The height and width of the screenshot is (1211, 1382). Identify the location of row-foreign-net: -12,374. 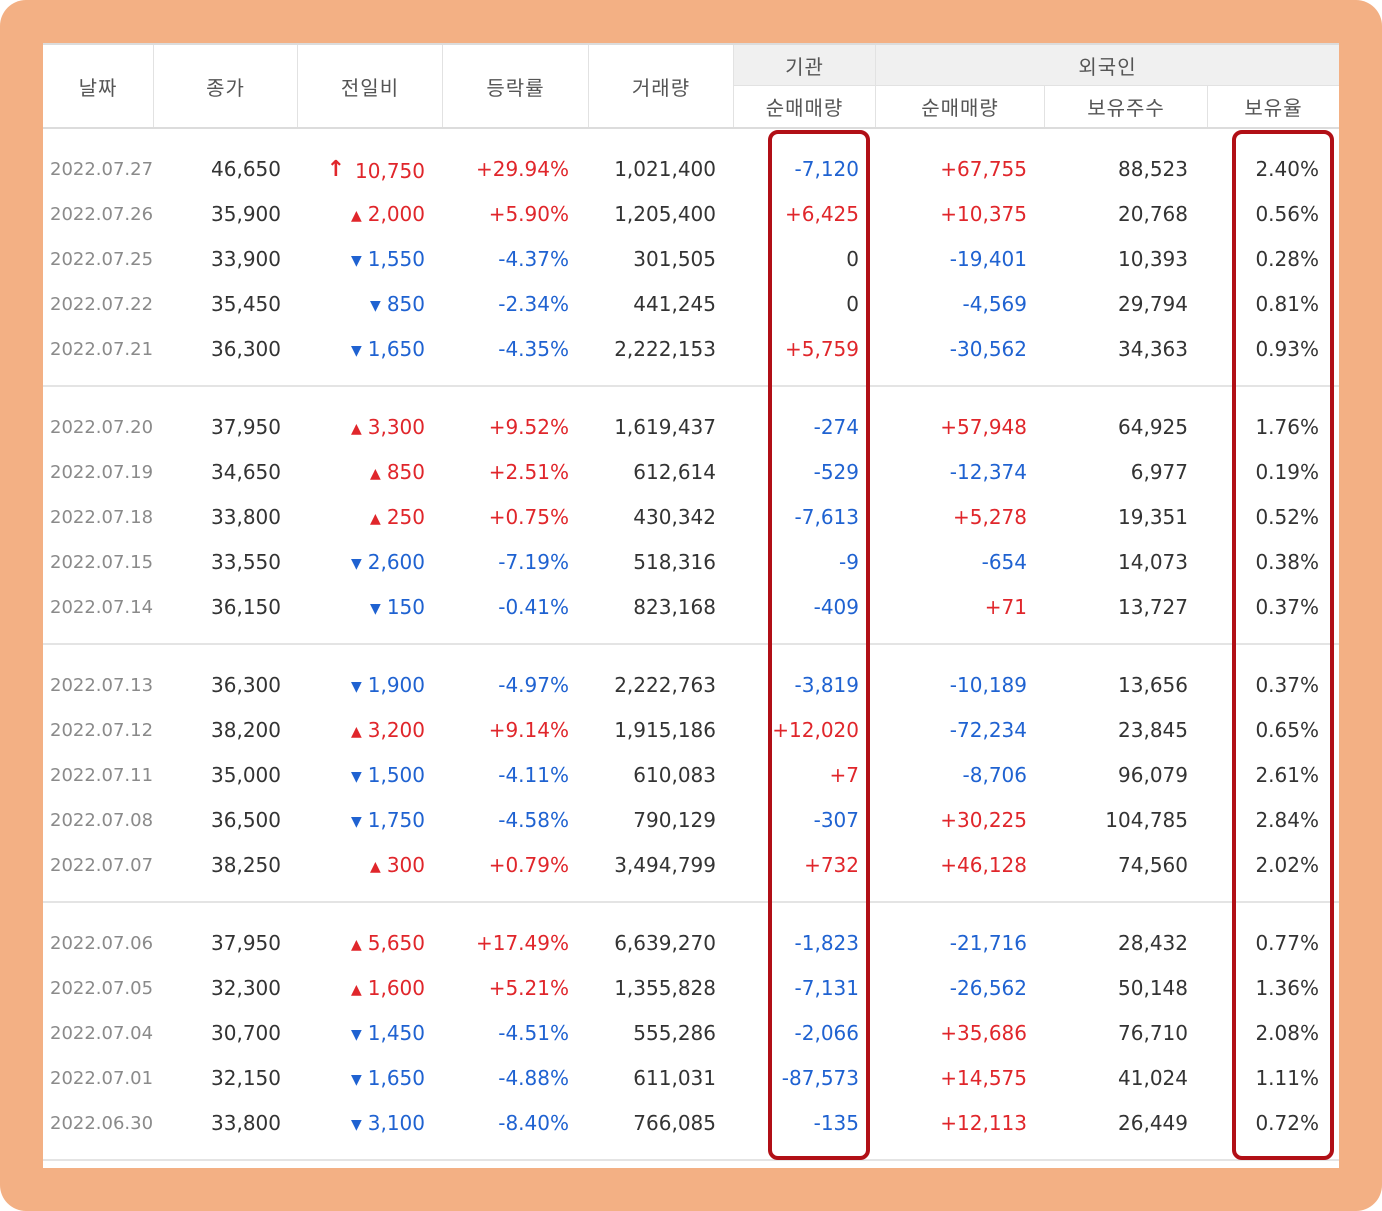
(988, 472).